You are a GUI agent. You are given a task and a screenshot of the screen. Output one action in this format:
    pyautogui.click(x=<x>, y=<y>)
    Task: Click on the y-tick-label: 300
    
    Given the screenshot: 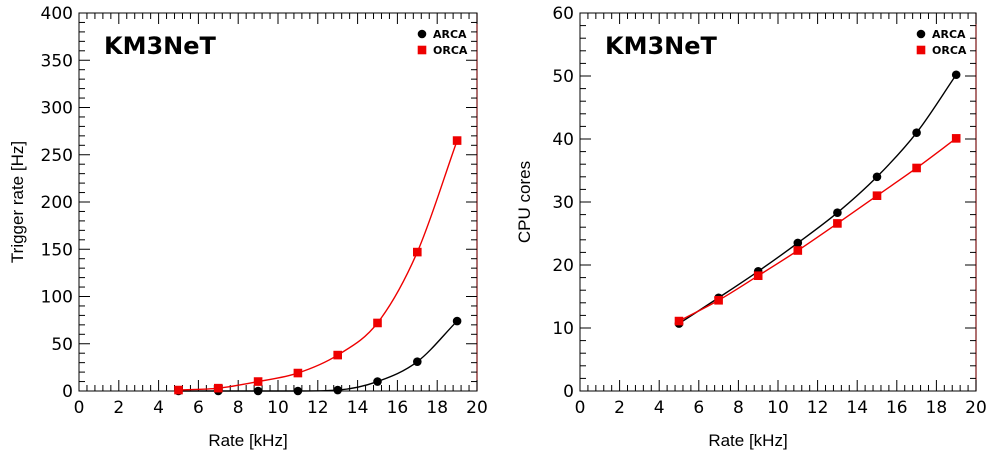 What is the action you would take?
    pyautogui.click(x=57, y=109)
    